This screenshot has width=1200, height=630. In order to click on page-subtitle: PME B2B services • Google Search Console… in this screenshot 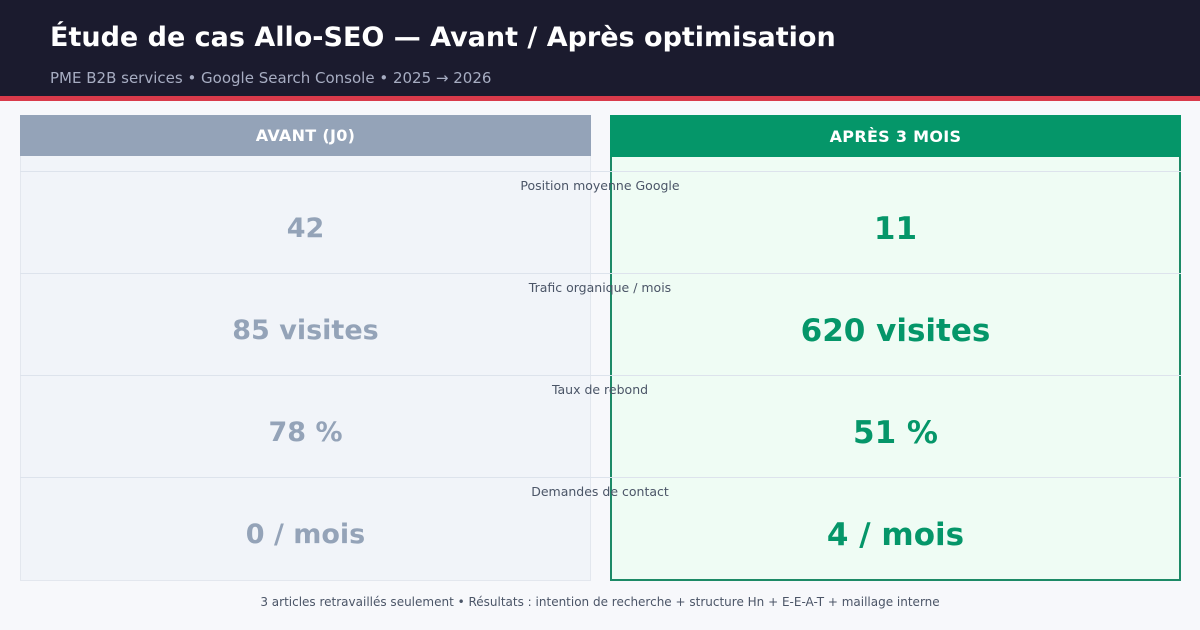, I will do `click(271, 78)`.